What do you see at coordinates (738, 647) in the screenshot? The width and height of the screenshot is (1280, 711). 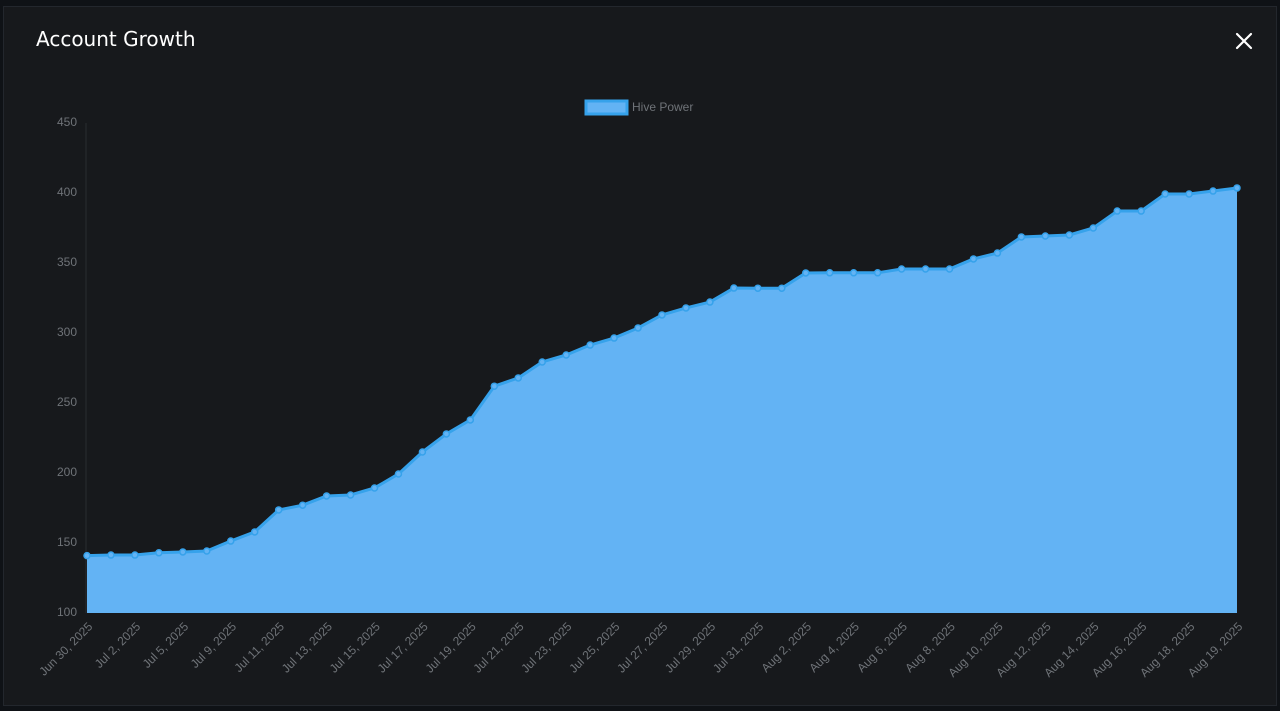 I see `x-tick-label: Jul 31, 2025` at bounding box center [738, 647].